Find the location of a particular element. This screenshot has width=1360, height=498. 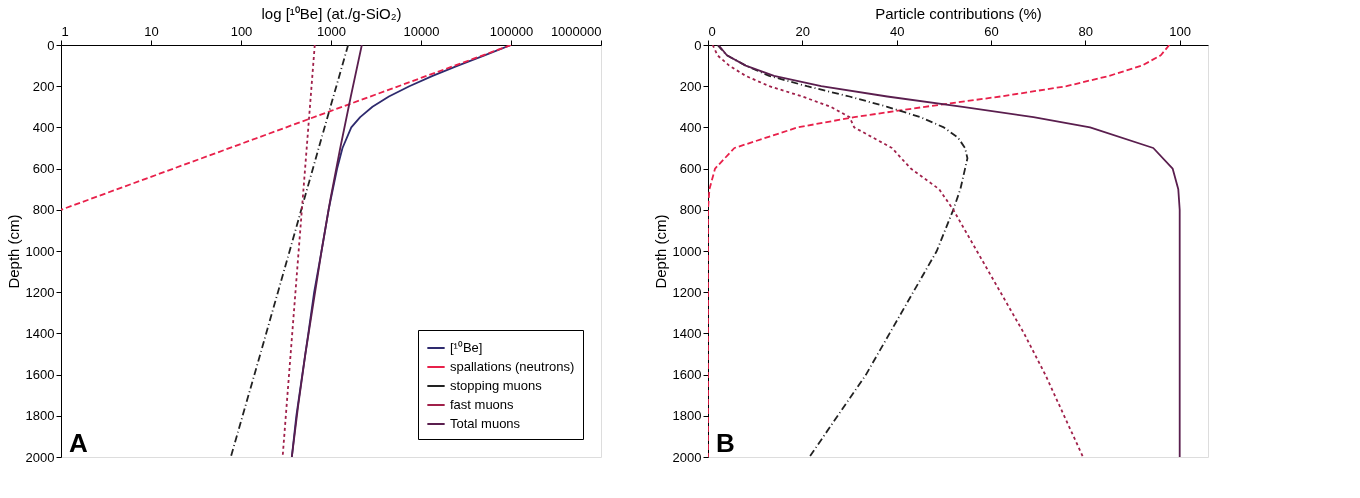

x-tick-label: 100000 is located at coordinates (511, 31).